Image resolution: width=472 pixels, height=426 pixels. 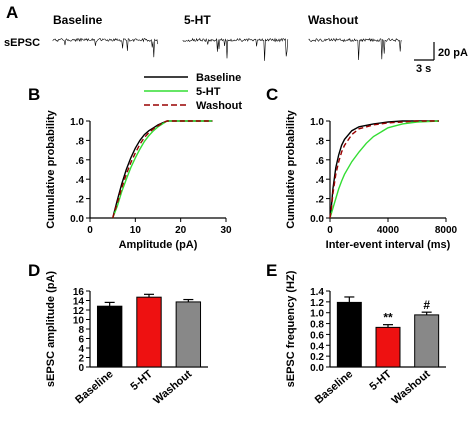 What do you see at coordinates (317, 357) in the screenshot?
I see `y-tick-label: 0.2` at bounding box center [317, 357].